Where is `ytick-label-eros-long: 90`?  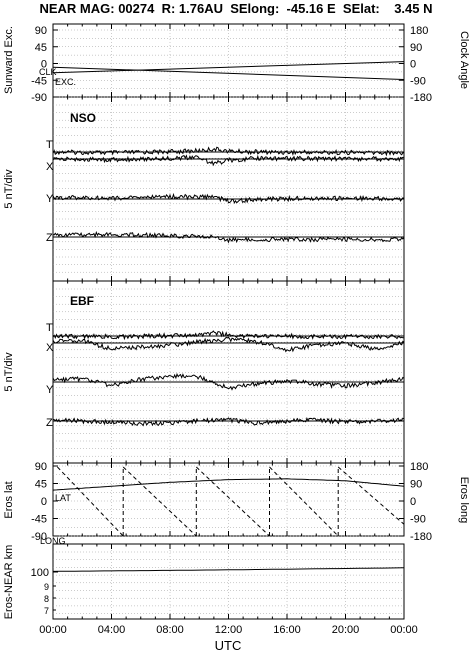
ytick-label-eros-long: 90 is located at coordinates (416, 485).